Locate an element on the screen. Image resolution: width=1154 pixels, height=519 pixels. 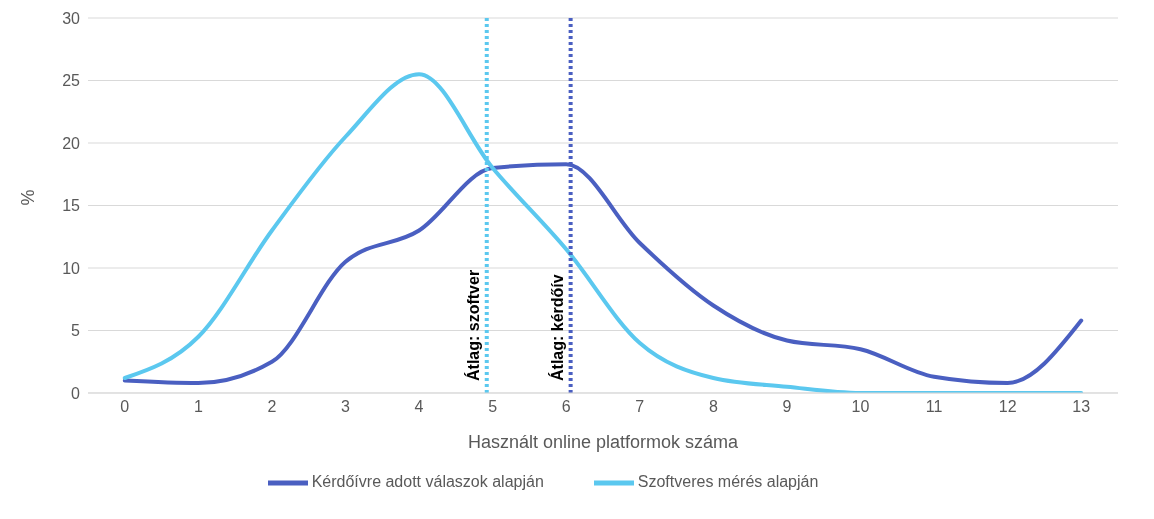
ref-line-label: Átlag: kérdőív is located at coordinates (556, 327).